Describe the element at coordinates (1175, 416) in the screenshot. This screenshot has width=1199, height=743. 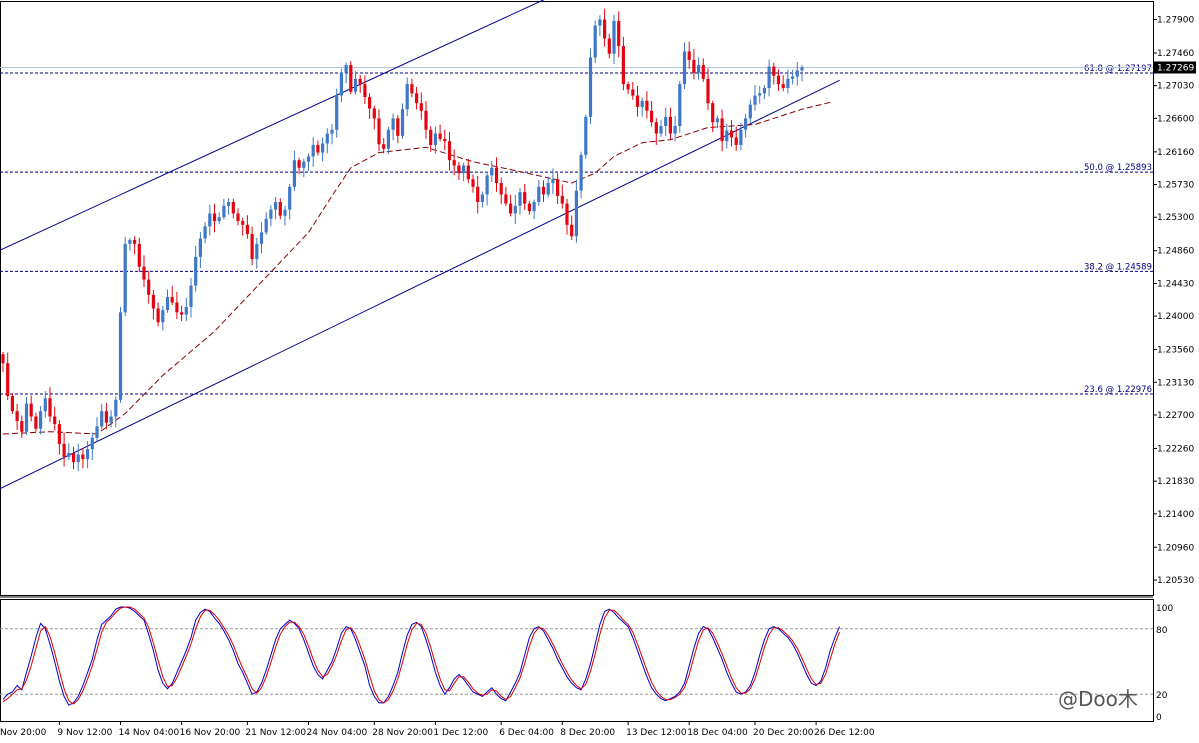
I see `price-tick-label: 1.22700` at that location.